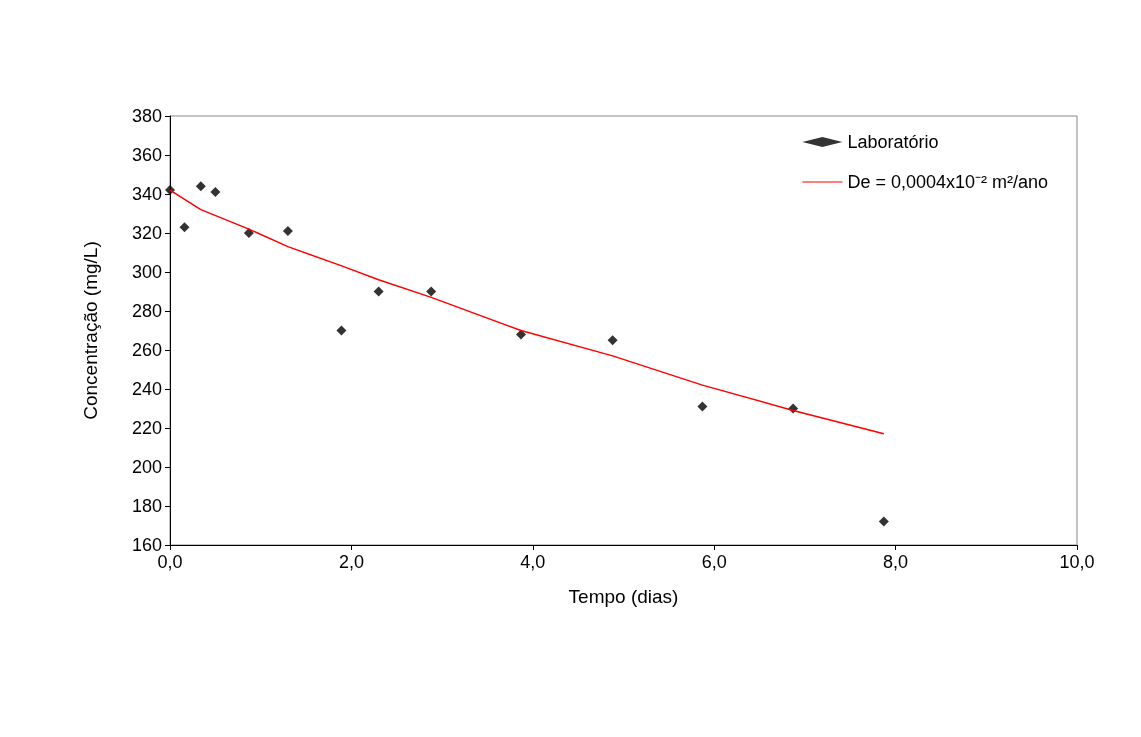 The height and width of the screenshot is (737, 1141). Describe the element at coordinates (146, 233) in the screenshot. I see `y-tick-label: 320` at that location.